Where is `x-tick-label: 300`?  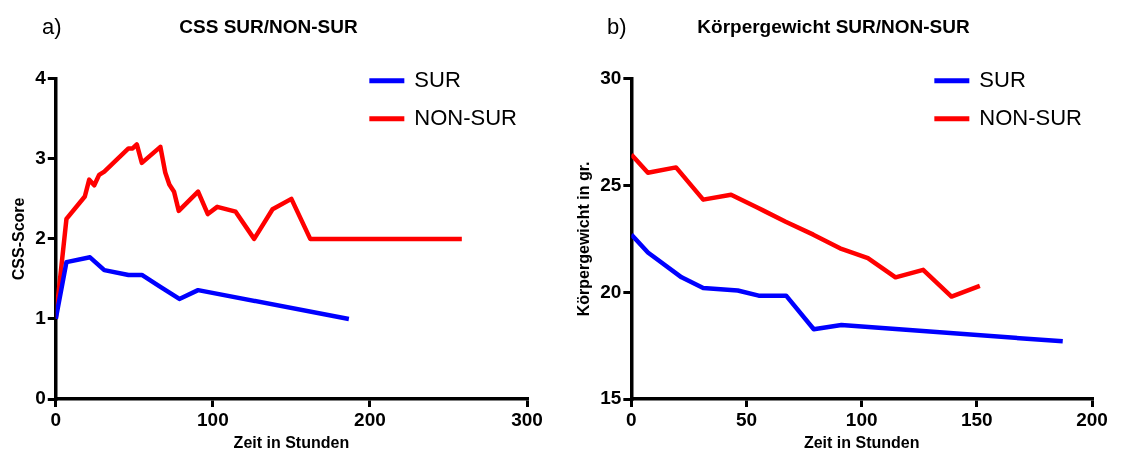 x-tick-label: 300 is located at coordinates (527, 419).